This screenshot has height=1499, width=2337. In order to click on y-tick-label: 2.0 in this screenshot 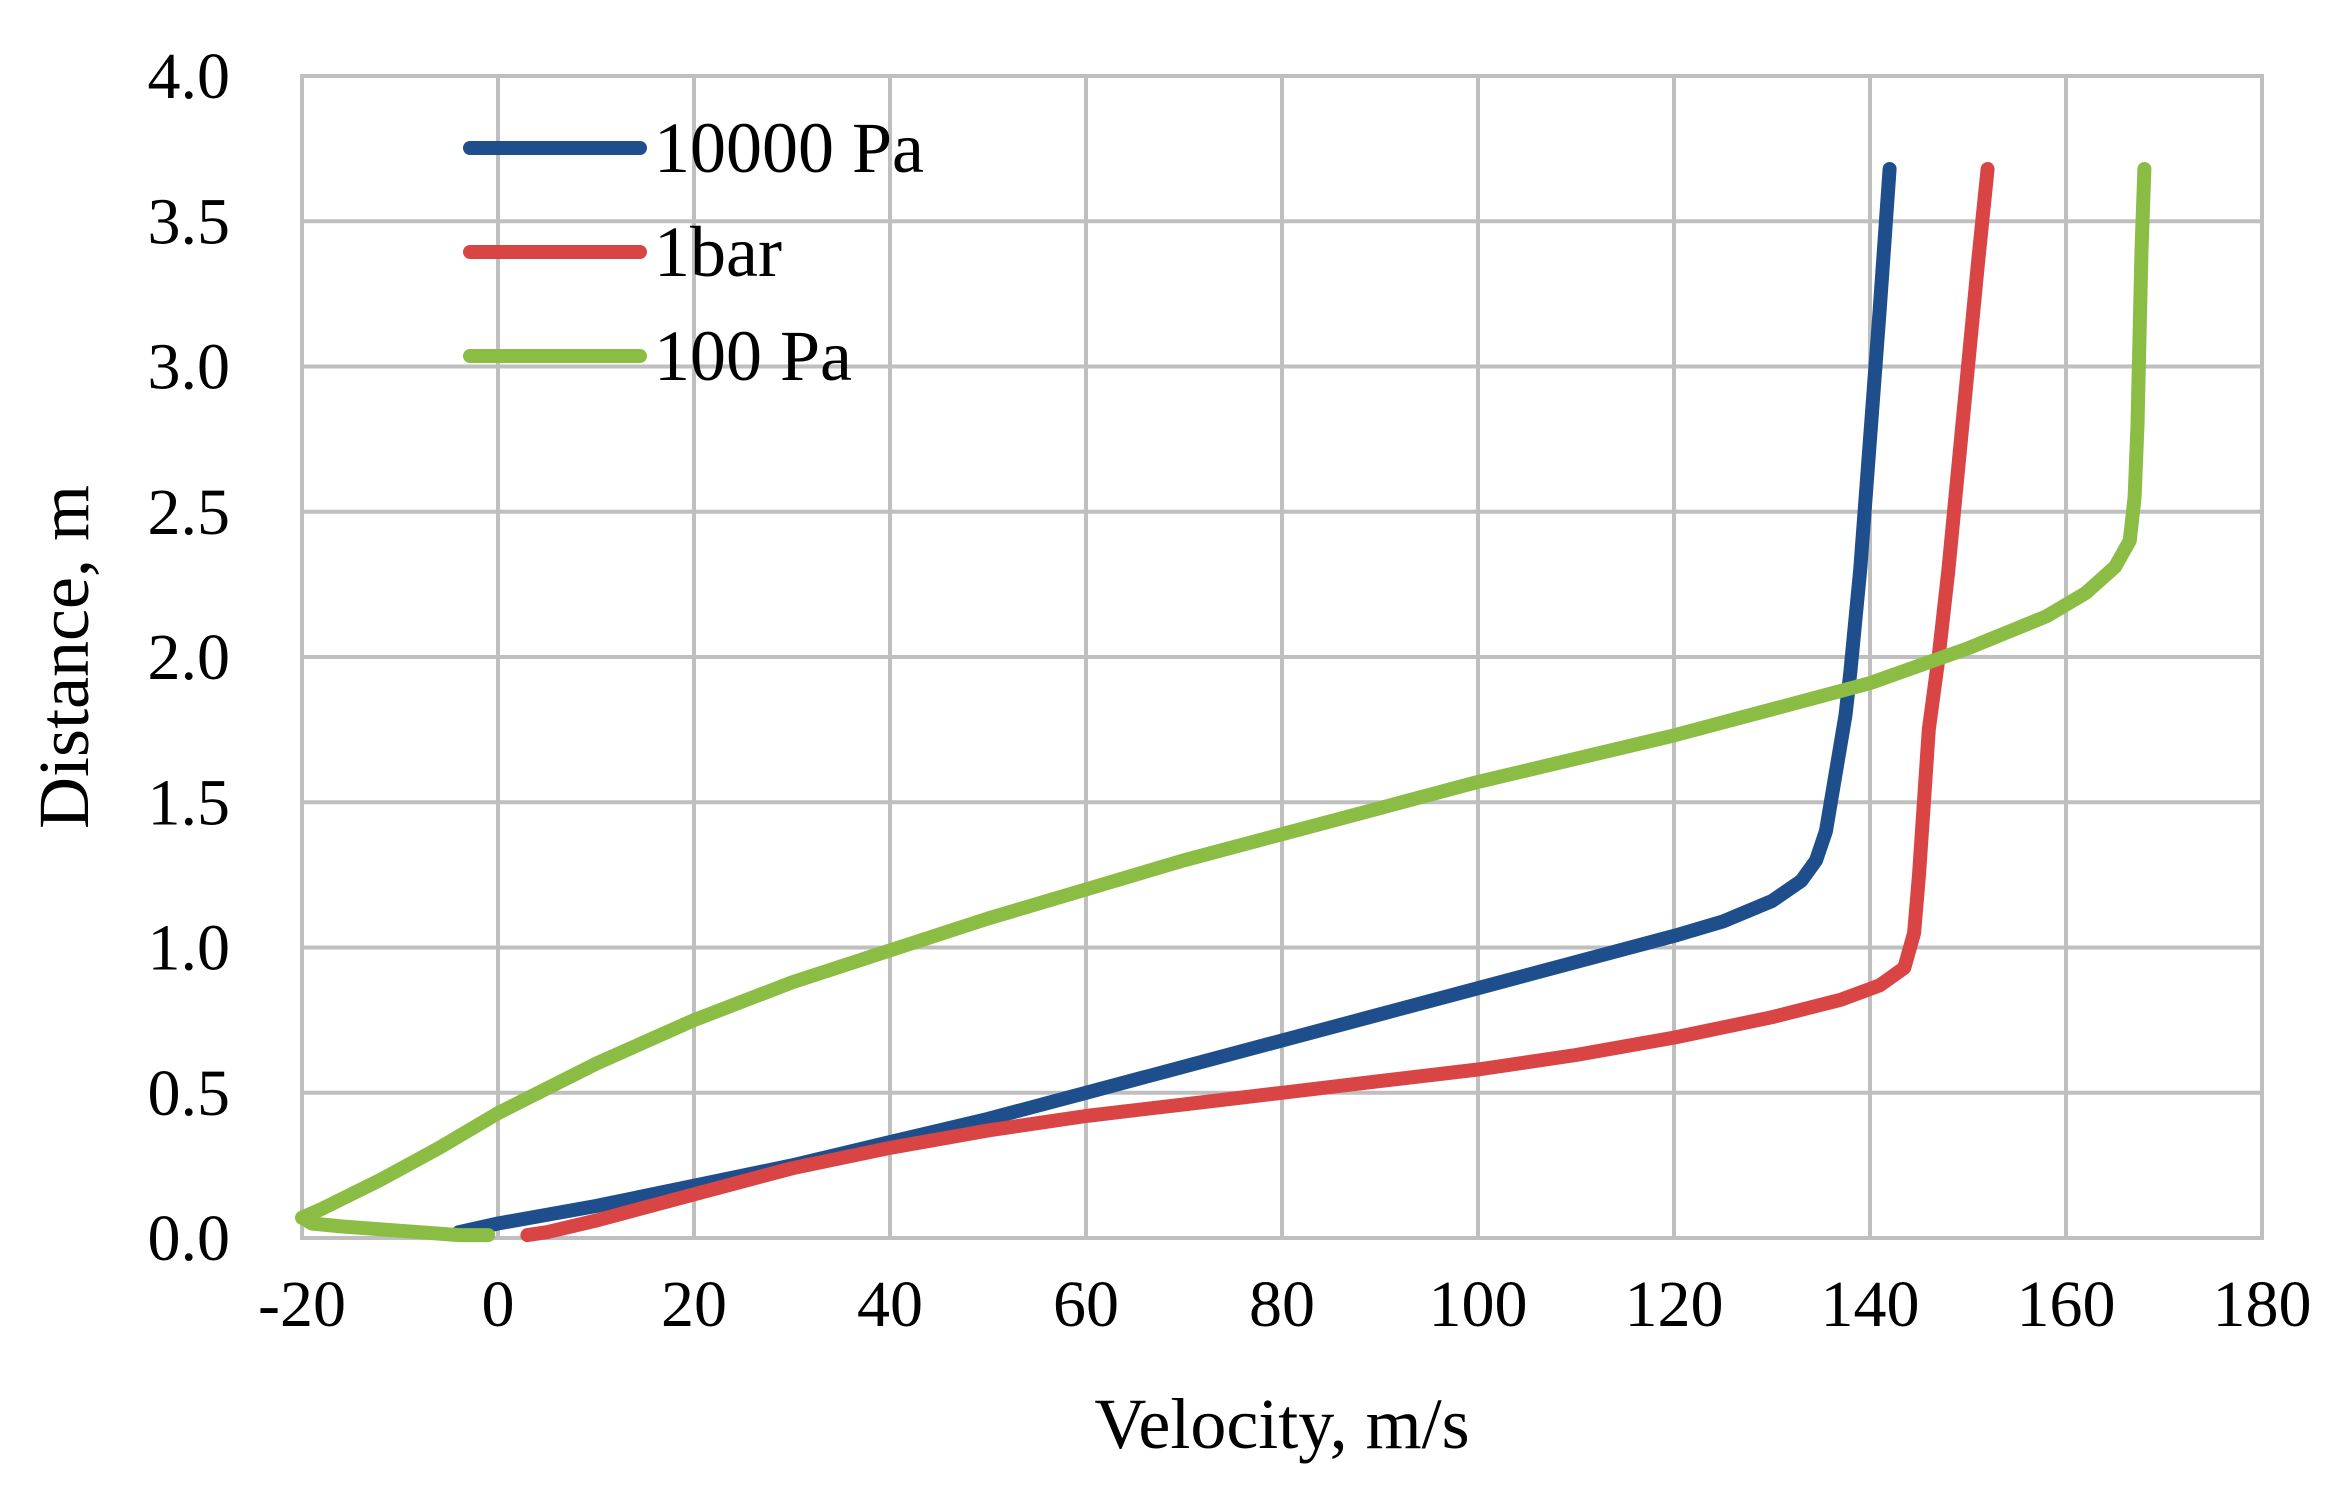, I will do `click(189, 657)`.